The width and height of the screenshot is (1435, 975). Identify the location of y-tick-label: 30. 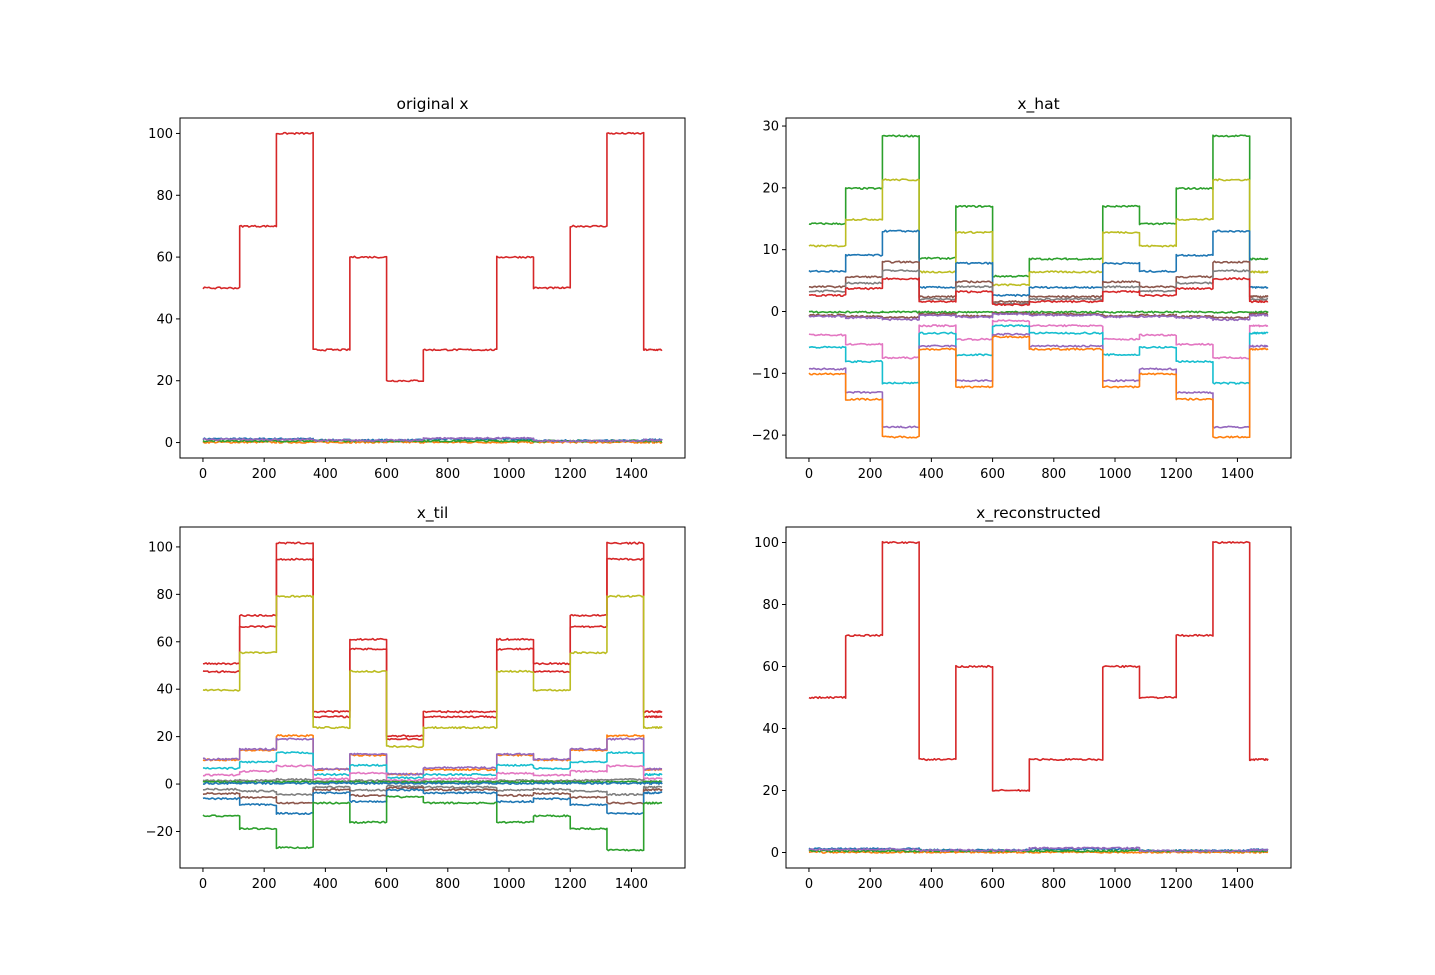
(770, 127).